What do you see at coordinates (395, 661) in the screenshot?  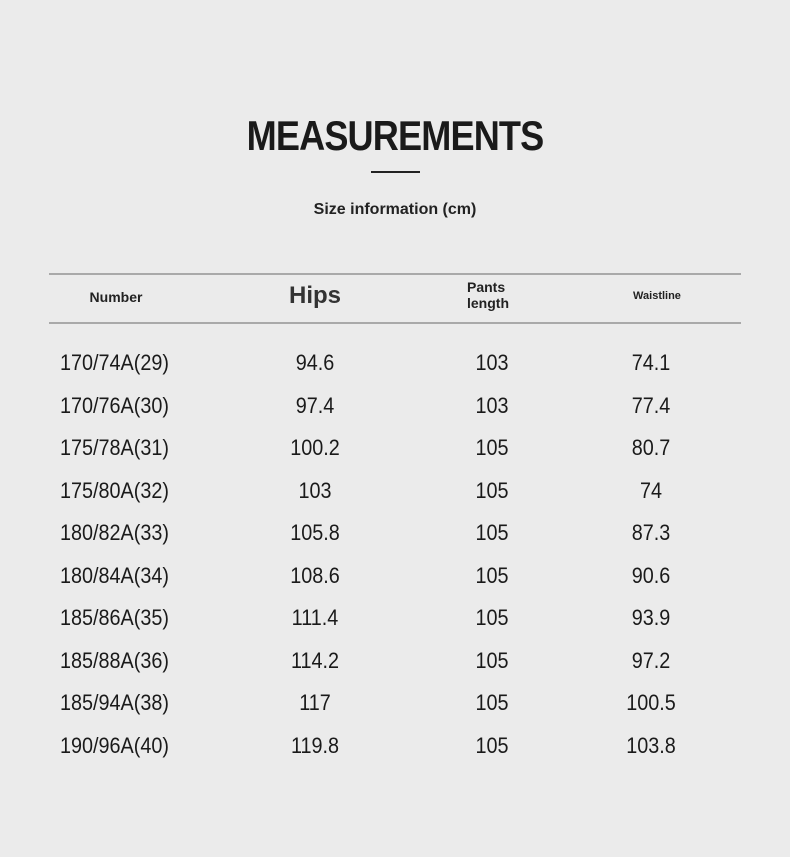 I see `table-row: 185/88A(36) 114.2 105 97.2` at bounding box center [395, 661].